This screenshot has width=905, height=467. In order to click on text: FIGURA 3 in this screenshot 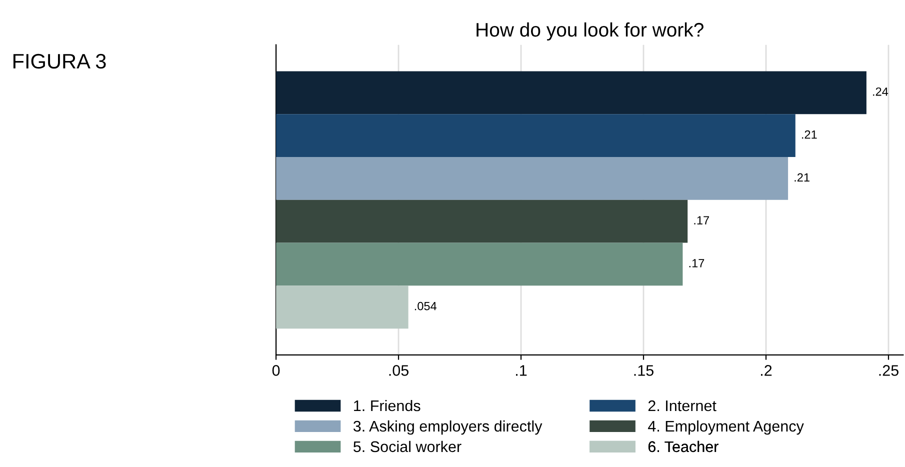, I will do `click(59, 61)`.